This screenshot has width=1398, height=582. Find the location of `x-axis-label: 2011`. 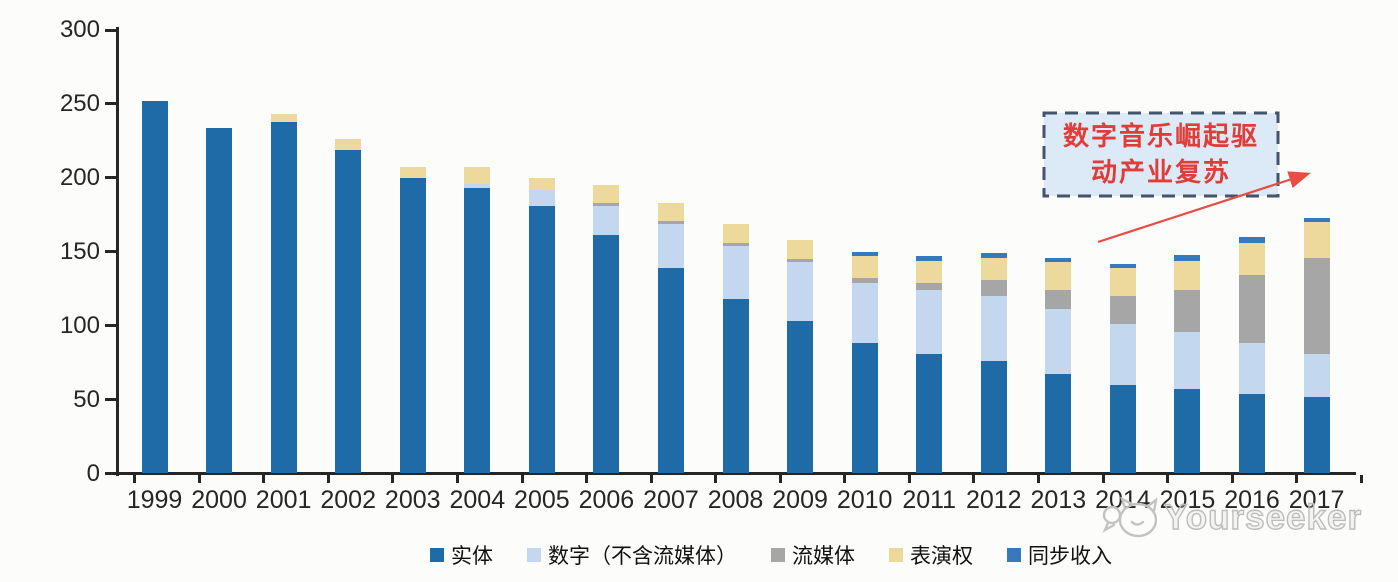

x-axis-label: 2011 is located at coordinates (929, 500).